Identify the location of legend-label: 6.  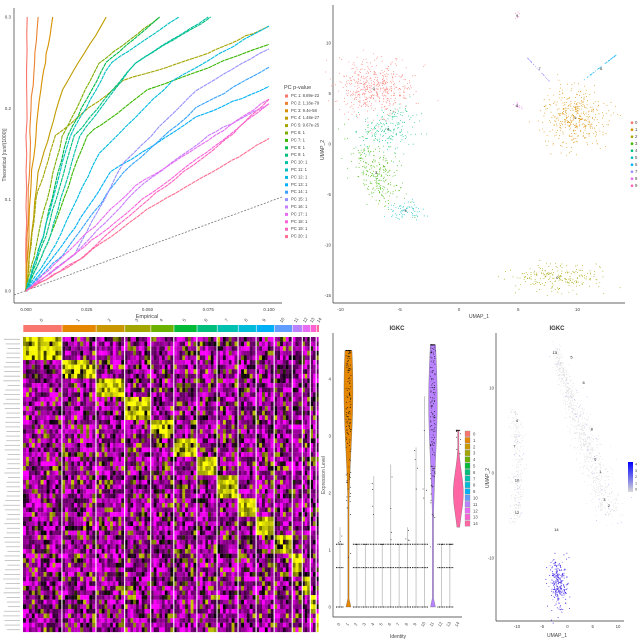
(636, 164).